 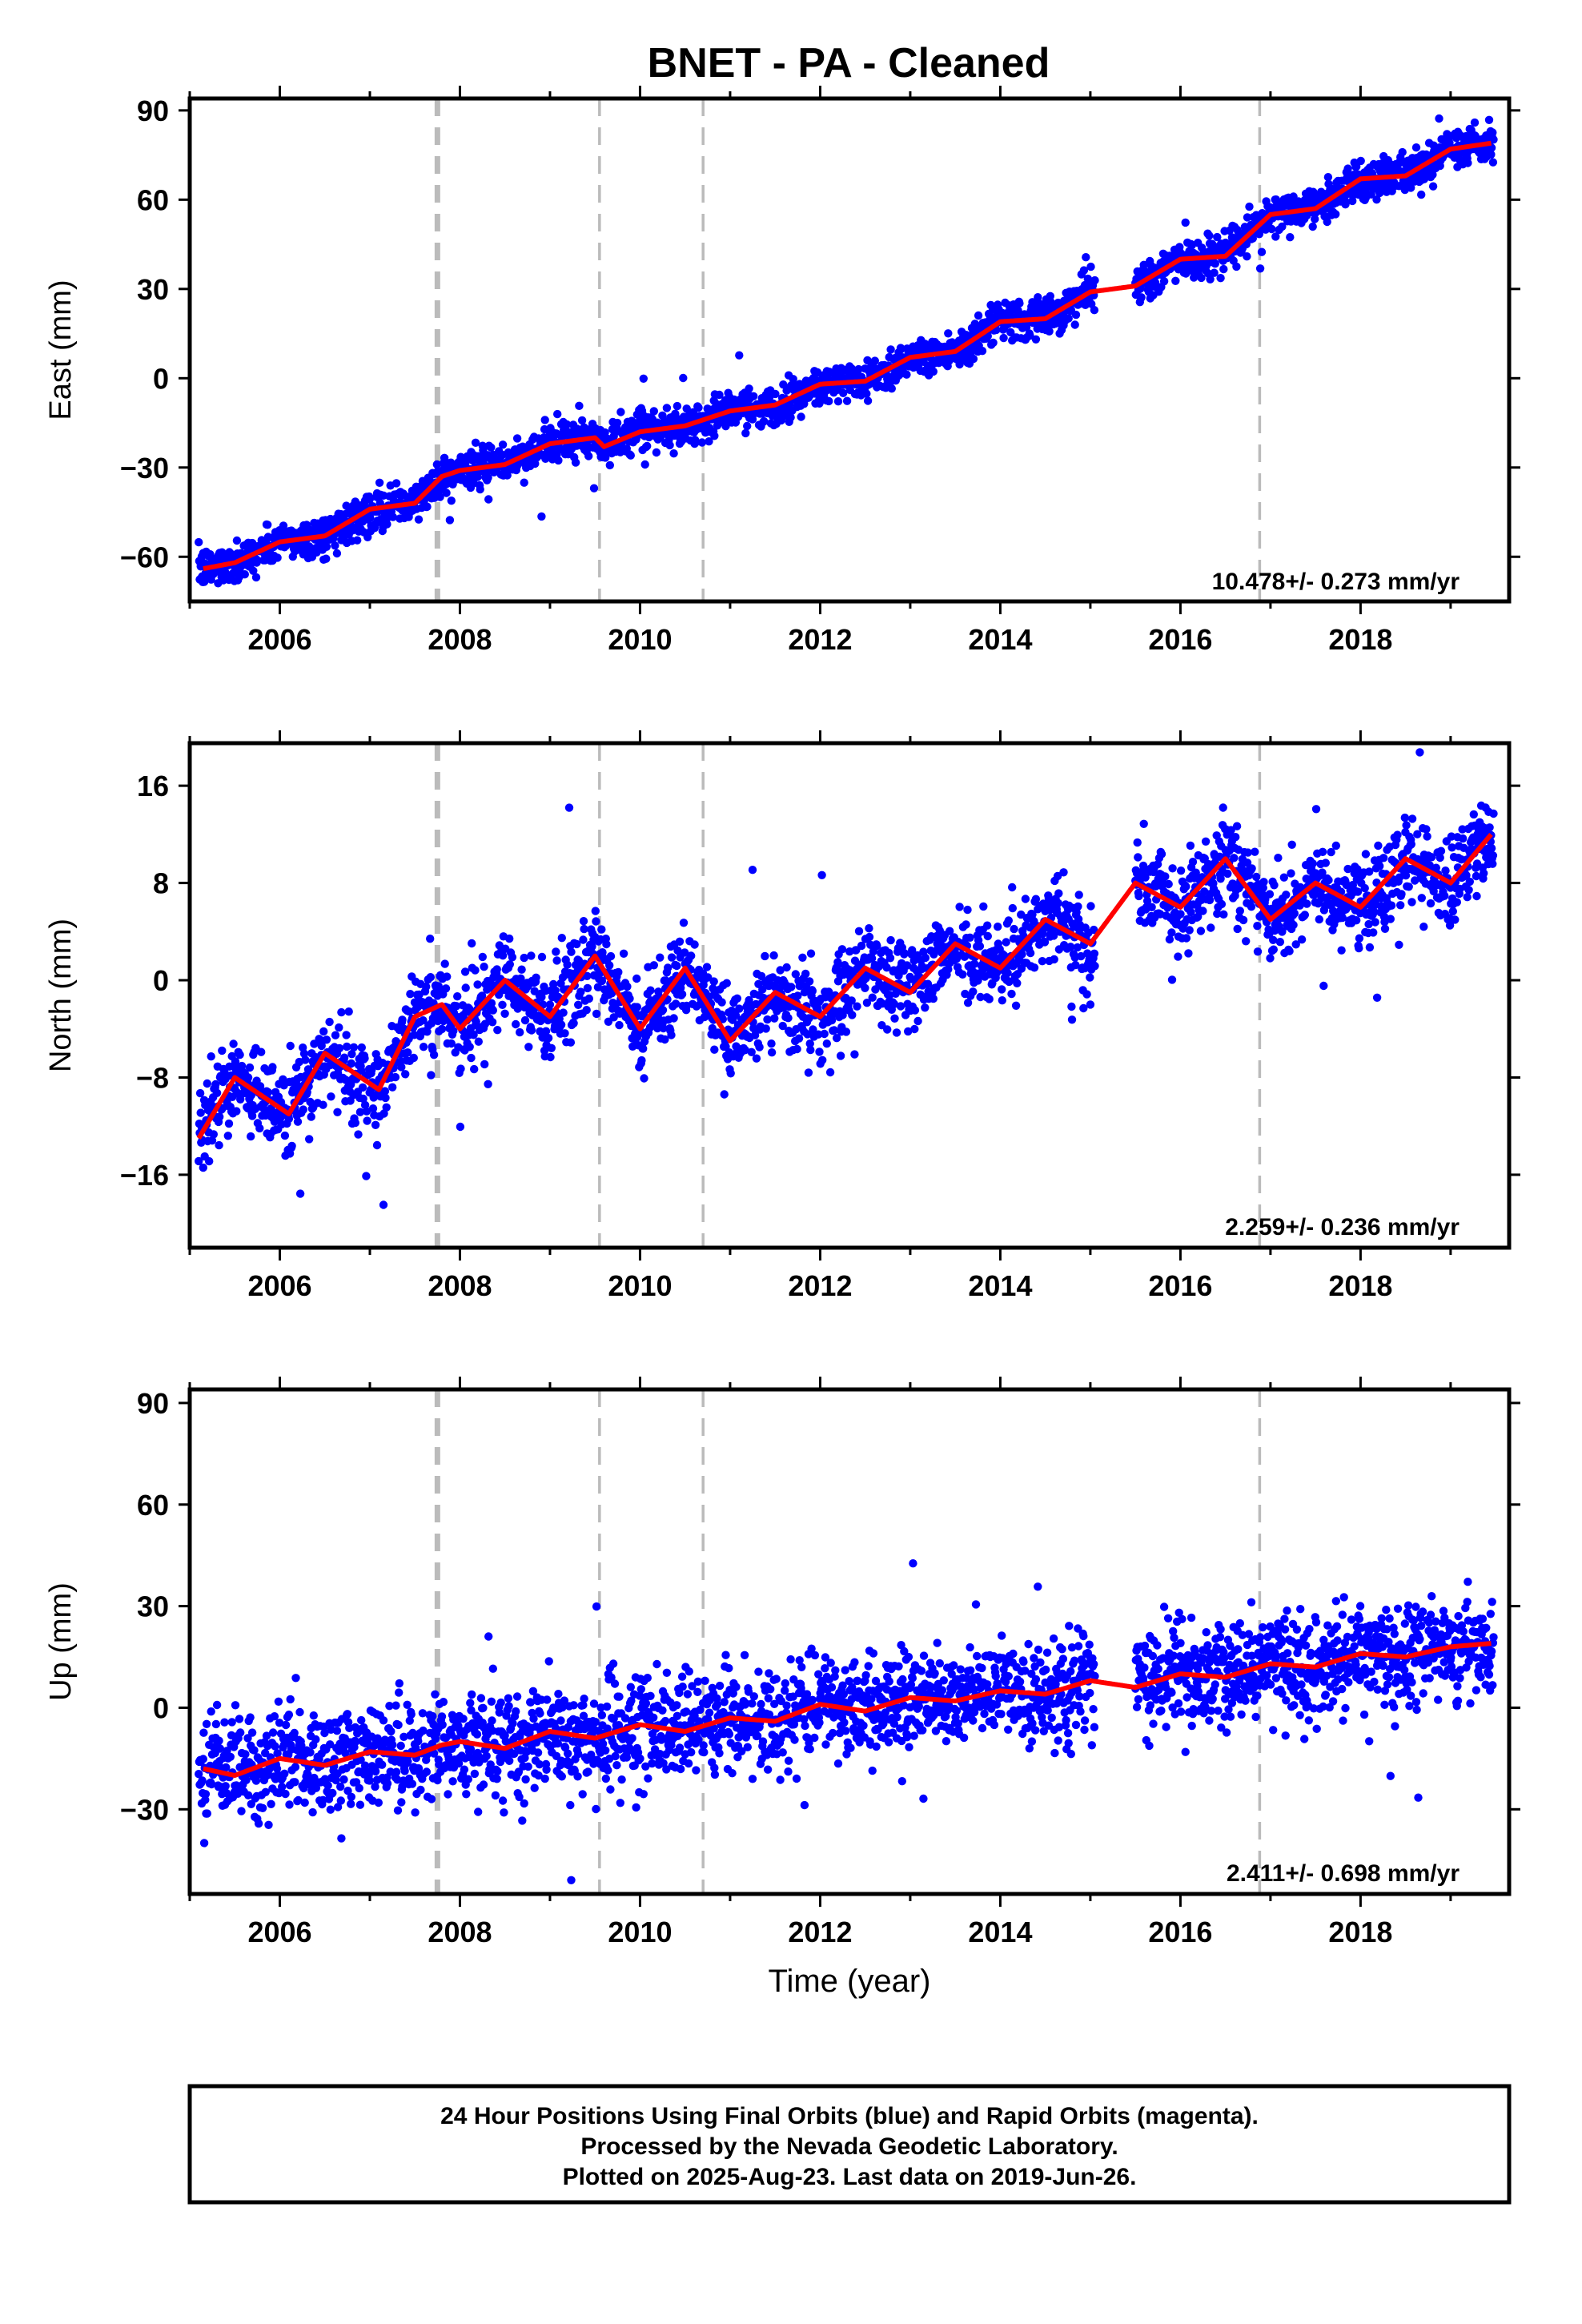 I want to click on y-tick-label: −60, so click(x=144, y=557).